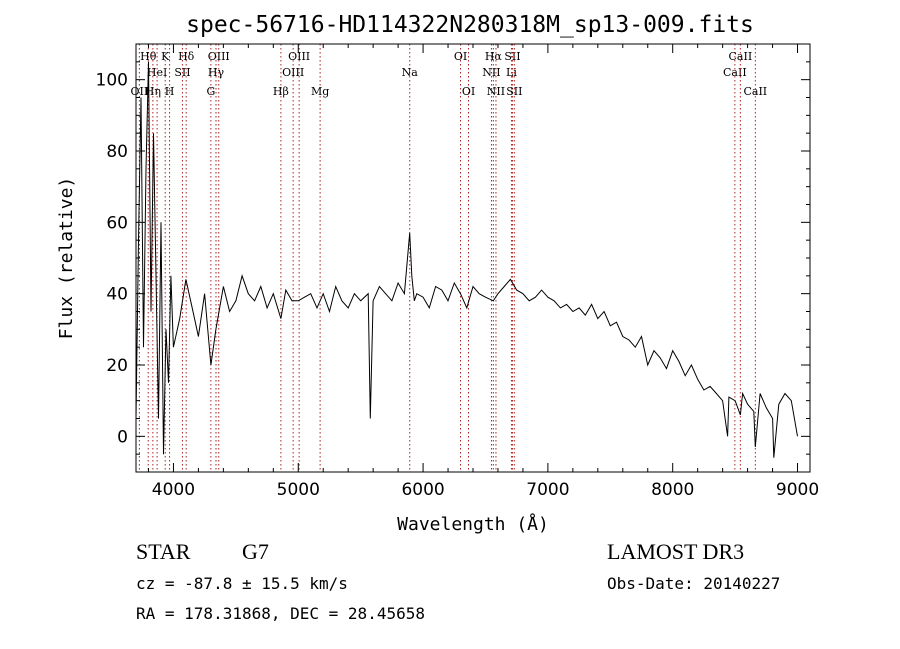 The image size is (900, 649). Describe the element at coordinates (186, 56) in the screenshot. I see `line-label-7: Hδ` at that location.